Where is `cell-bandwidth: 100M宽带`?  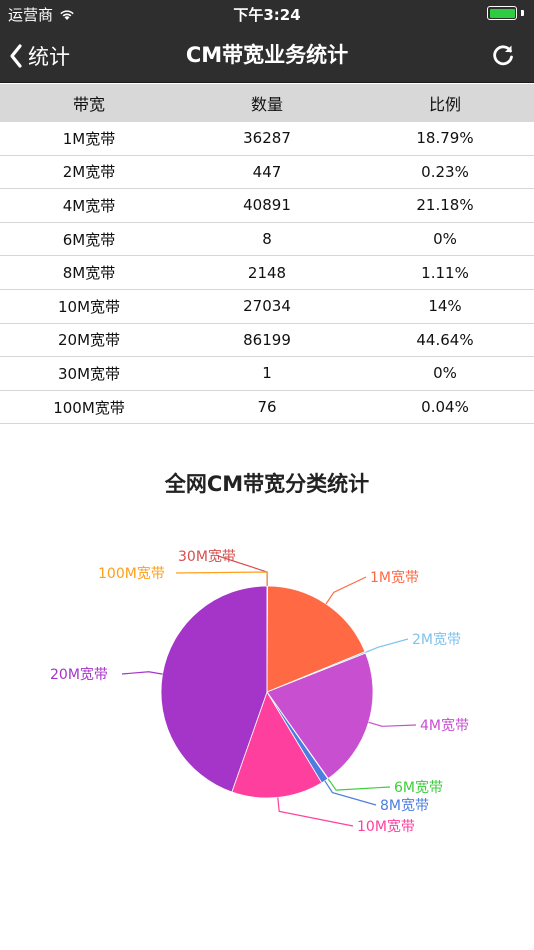
cell-bandwidth: 100M宽带 is located at coordinates (89, 407).